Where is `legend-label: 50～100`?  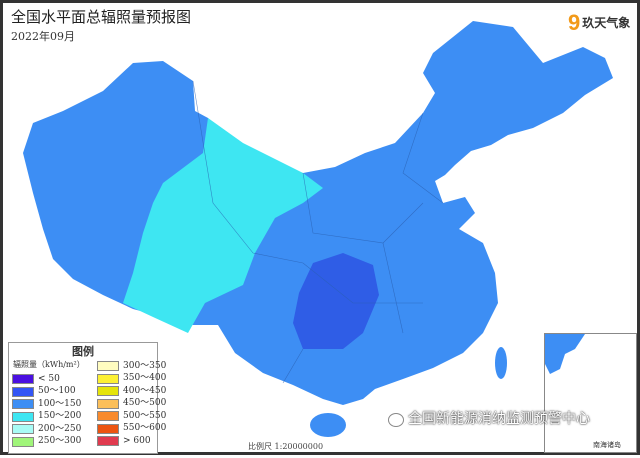
legend-label: 50～100 is located at coordinates (57, 391).